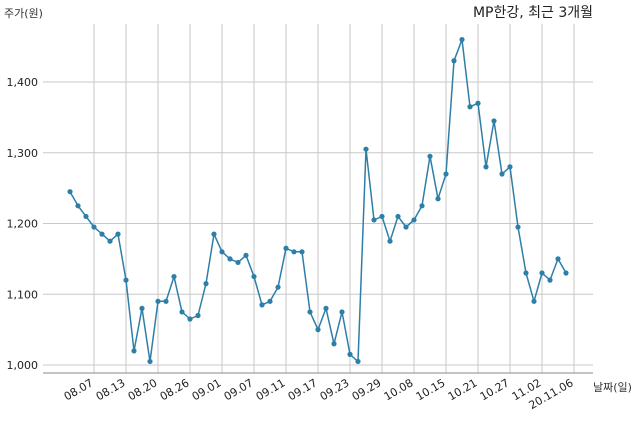  What do you see at coordinates (335, 389) in the screenshot?
I see `x-tick-label: 09.23` at bounding box center [335, 389].